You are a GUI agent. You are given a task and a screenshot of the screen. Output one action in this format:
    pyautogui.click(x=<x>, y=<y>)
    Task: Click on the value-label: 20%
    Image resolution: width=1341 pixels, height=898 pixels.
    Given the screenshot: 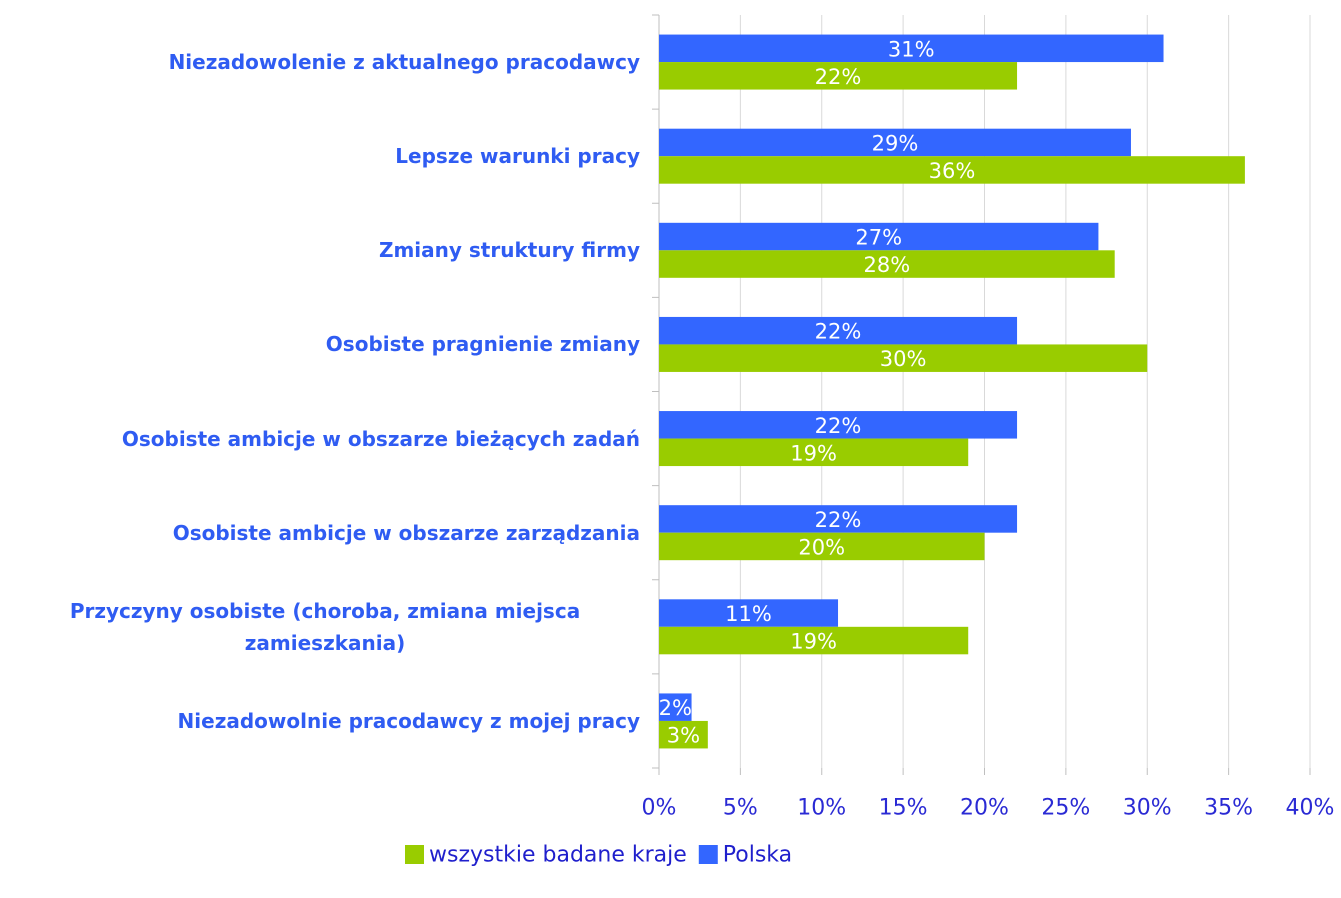 What is the action you would take?
    pyautogui.click(x=821, y=547)
    